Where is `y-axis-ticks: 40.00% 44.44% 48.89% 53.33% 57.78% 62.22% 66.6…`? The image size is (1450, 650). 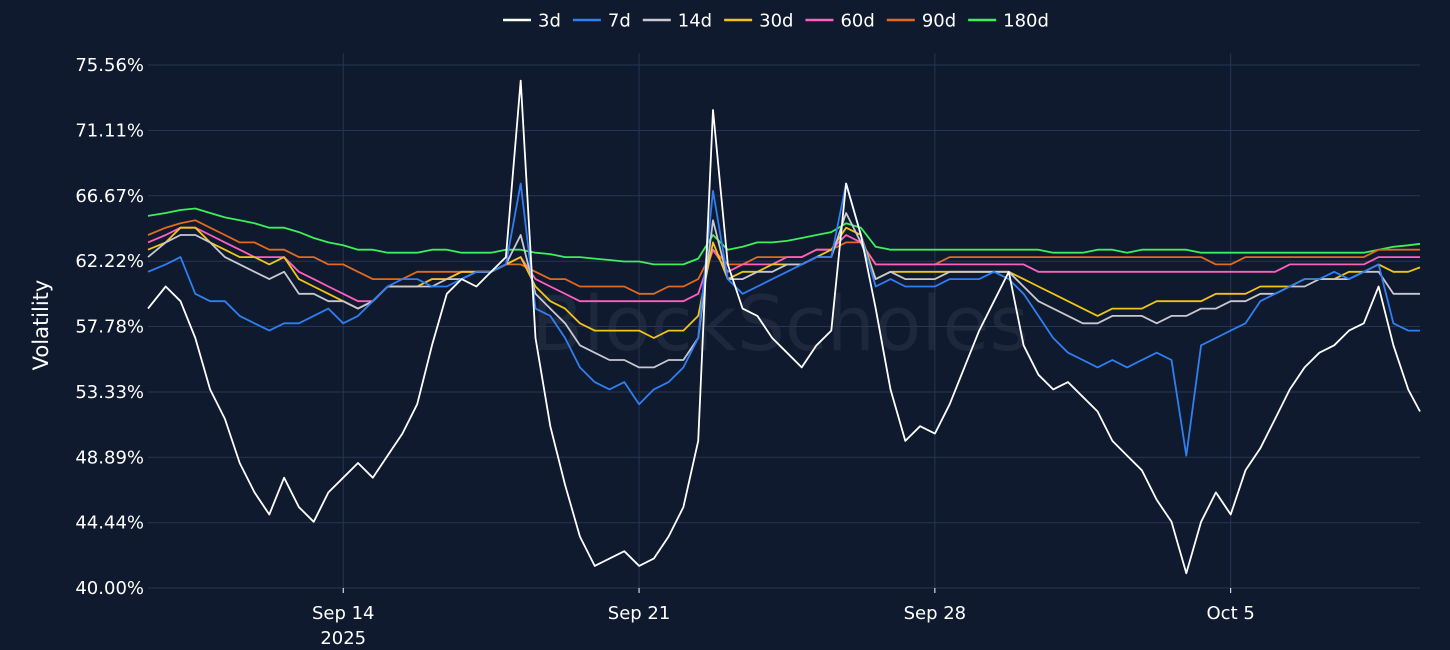
y-axis-ticks: 40.00% 44.44% 48.89% 53.33% 57.78% 62.22% 66.6… is located at coordinates (109, 327).